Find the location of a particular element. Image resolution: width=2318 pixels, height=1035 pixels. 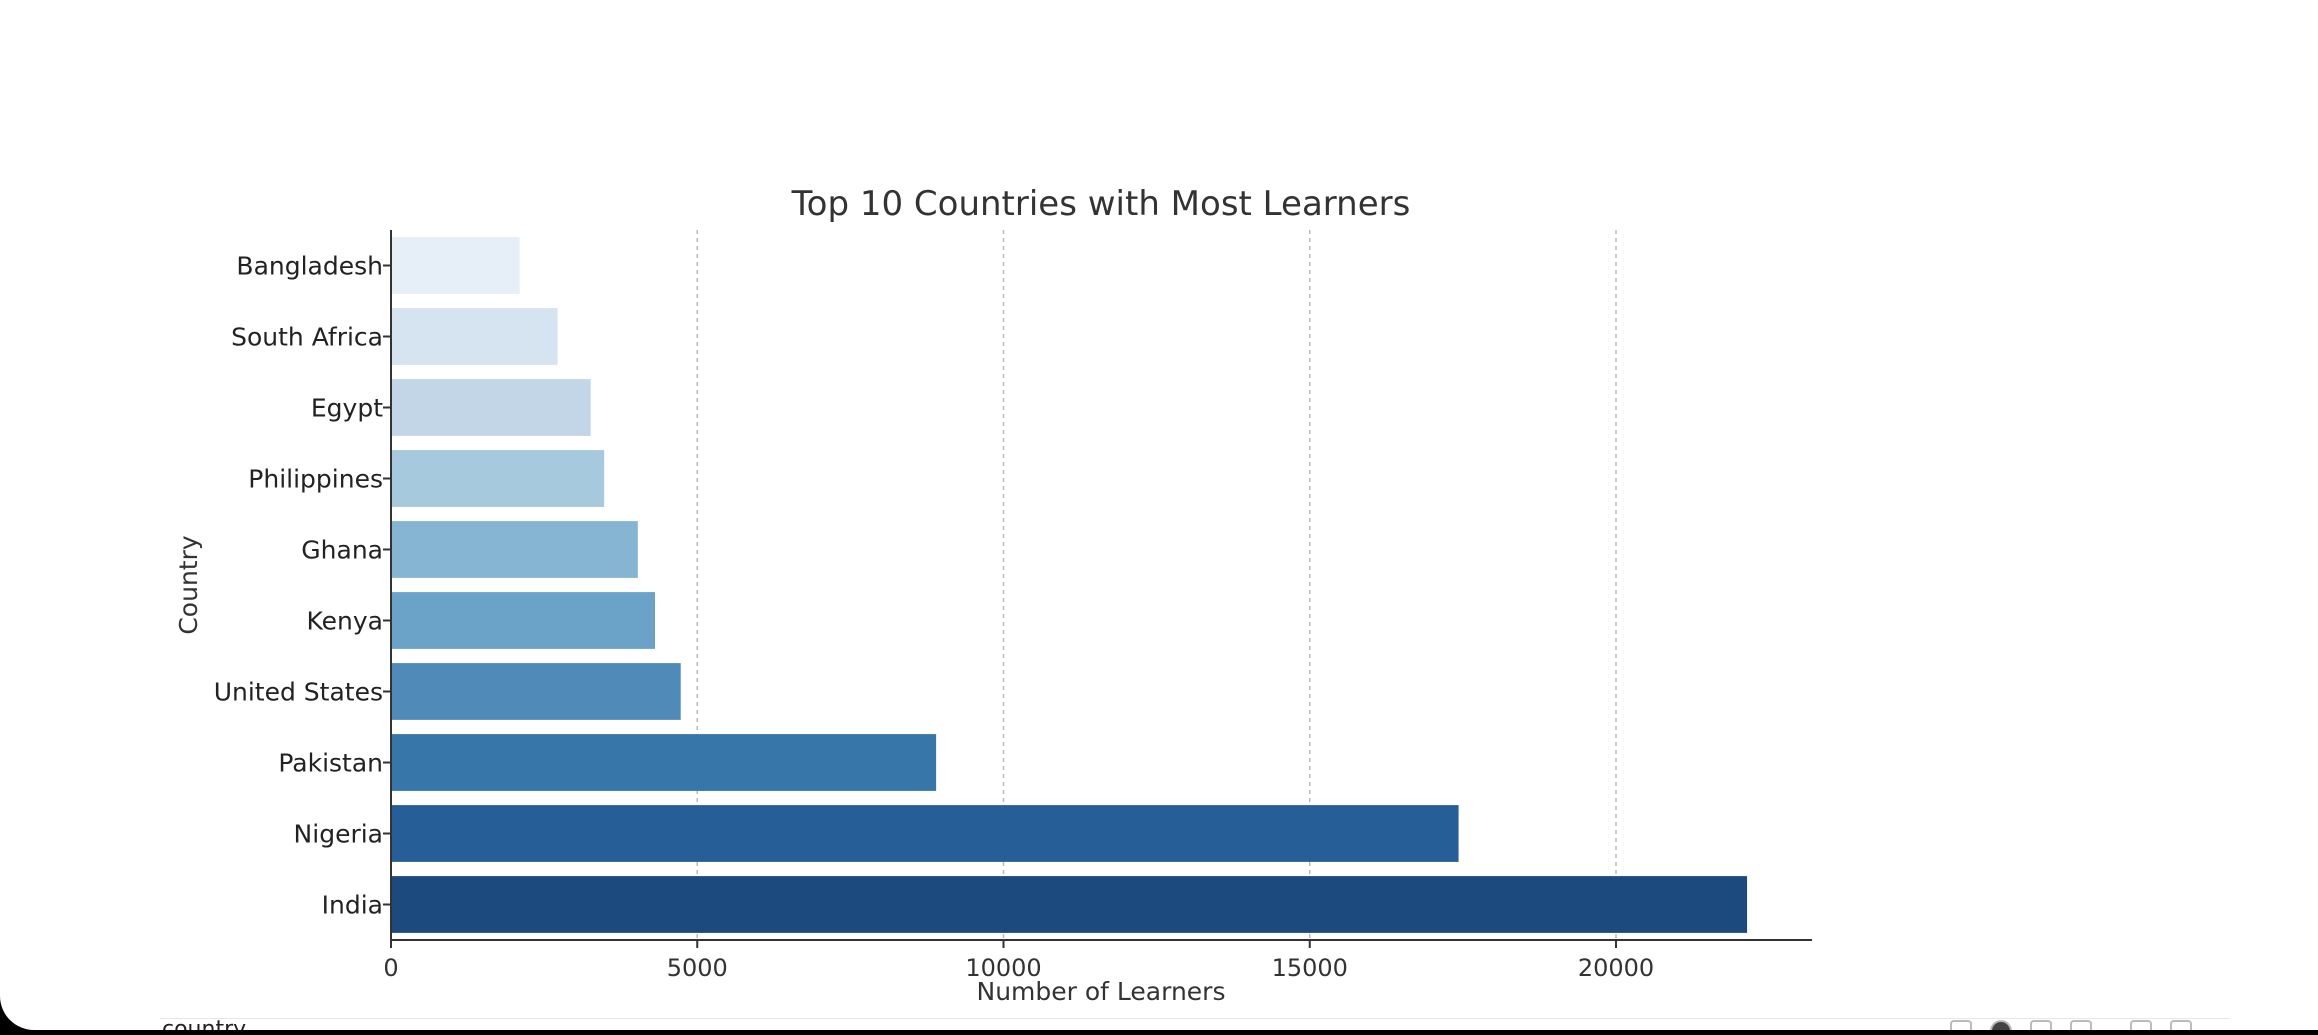

bar-kenya is located at coordinates (523, 620).